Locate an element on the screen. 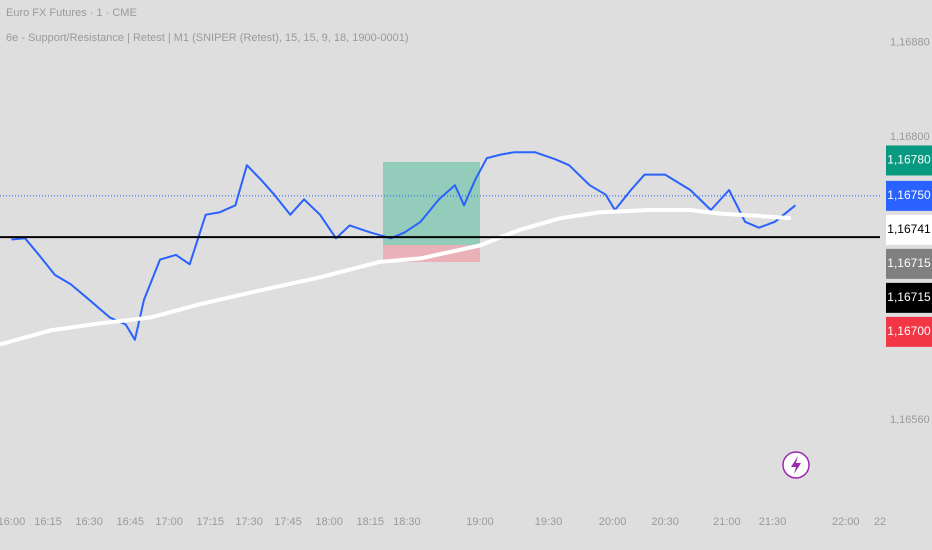  chart-title: Euro FX Futures · 1 · CME is located at coordinates (71, 13).